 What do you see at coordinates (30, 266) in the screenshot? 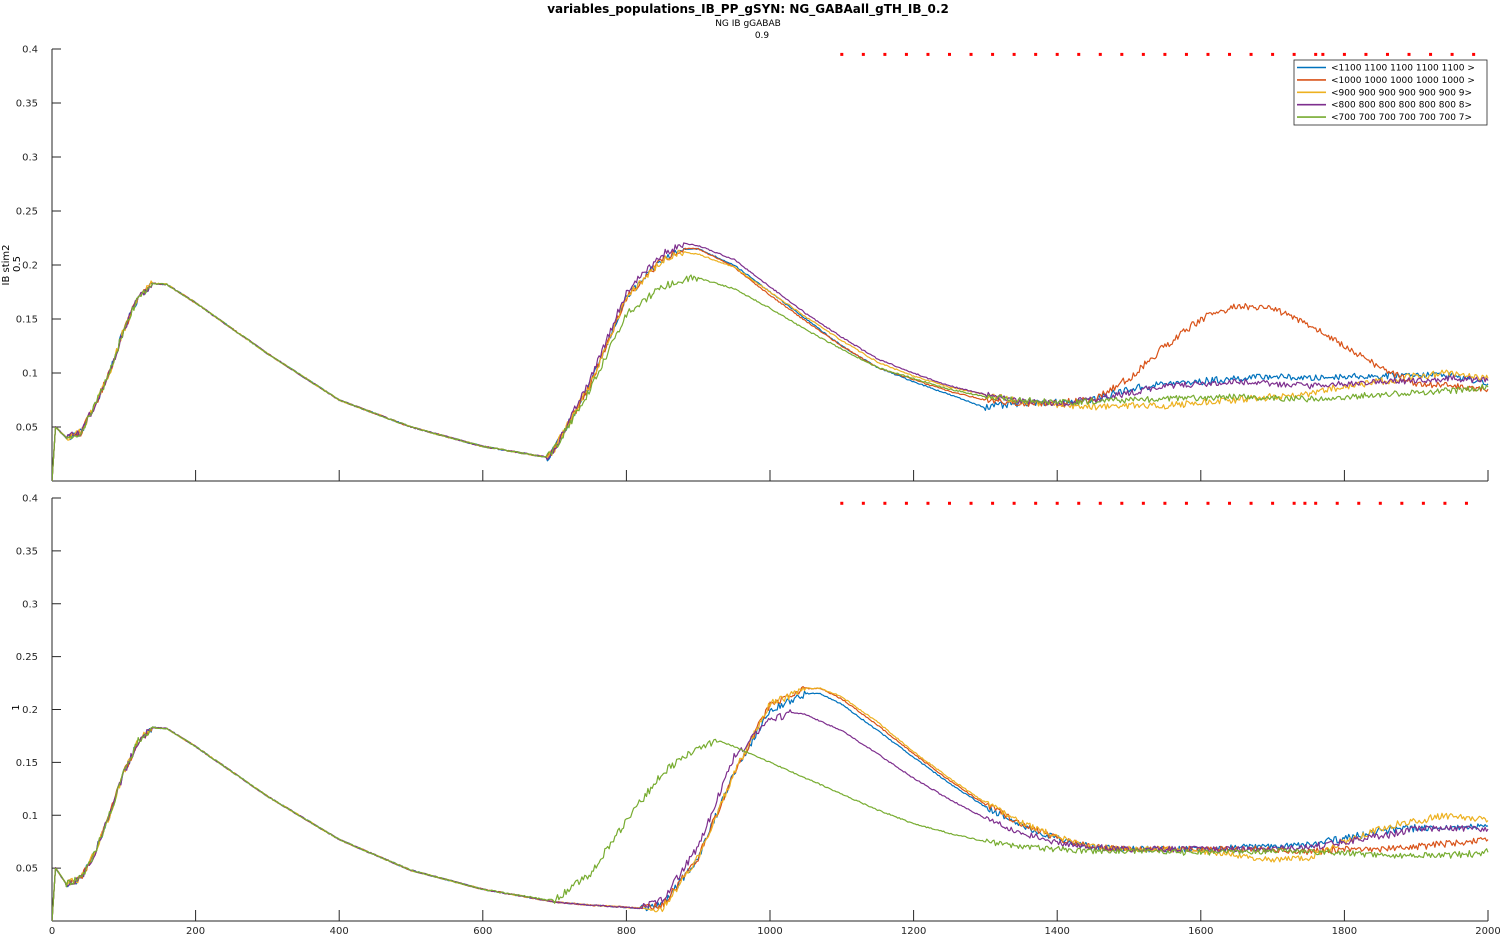
I see `y-tick-label: 0.2` at bounding box center [30, 266].